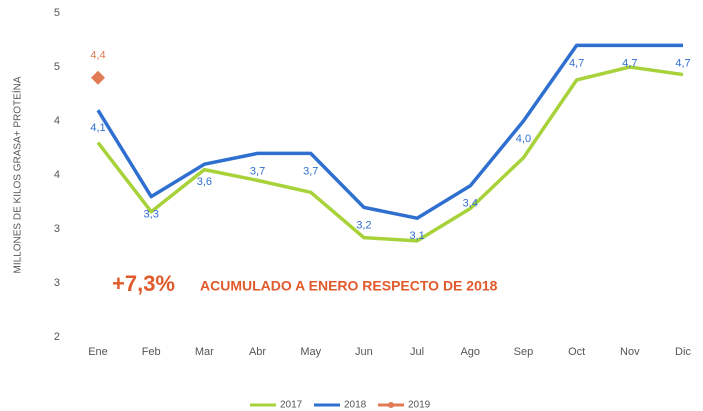 This screenshot has width=703, height=411. Describe the element at coordinates (349, 286) in the screenshot. I see `annotation-text: ACUMULADO A ENERO RESPECTO DE 2018` at that location.